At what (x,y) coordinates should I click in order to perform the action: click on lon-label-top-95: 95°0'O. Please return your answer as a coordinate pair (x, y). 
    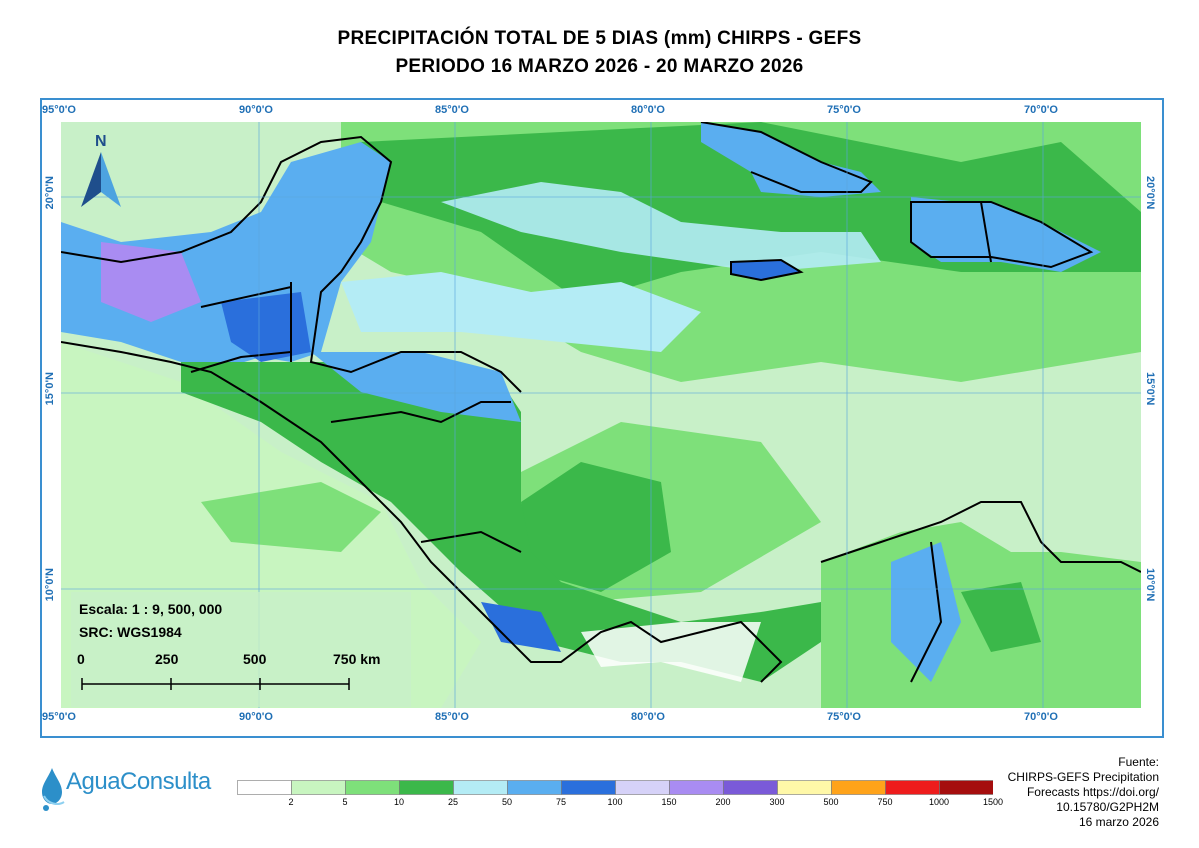
    Looking at the image, I should click on (59, 110).